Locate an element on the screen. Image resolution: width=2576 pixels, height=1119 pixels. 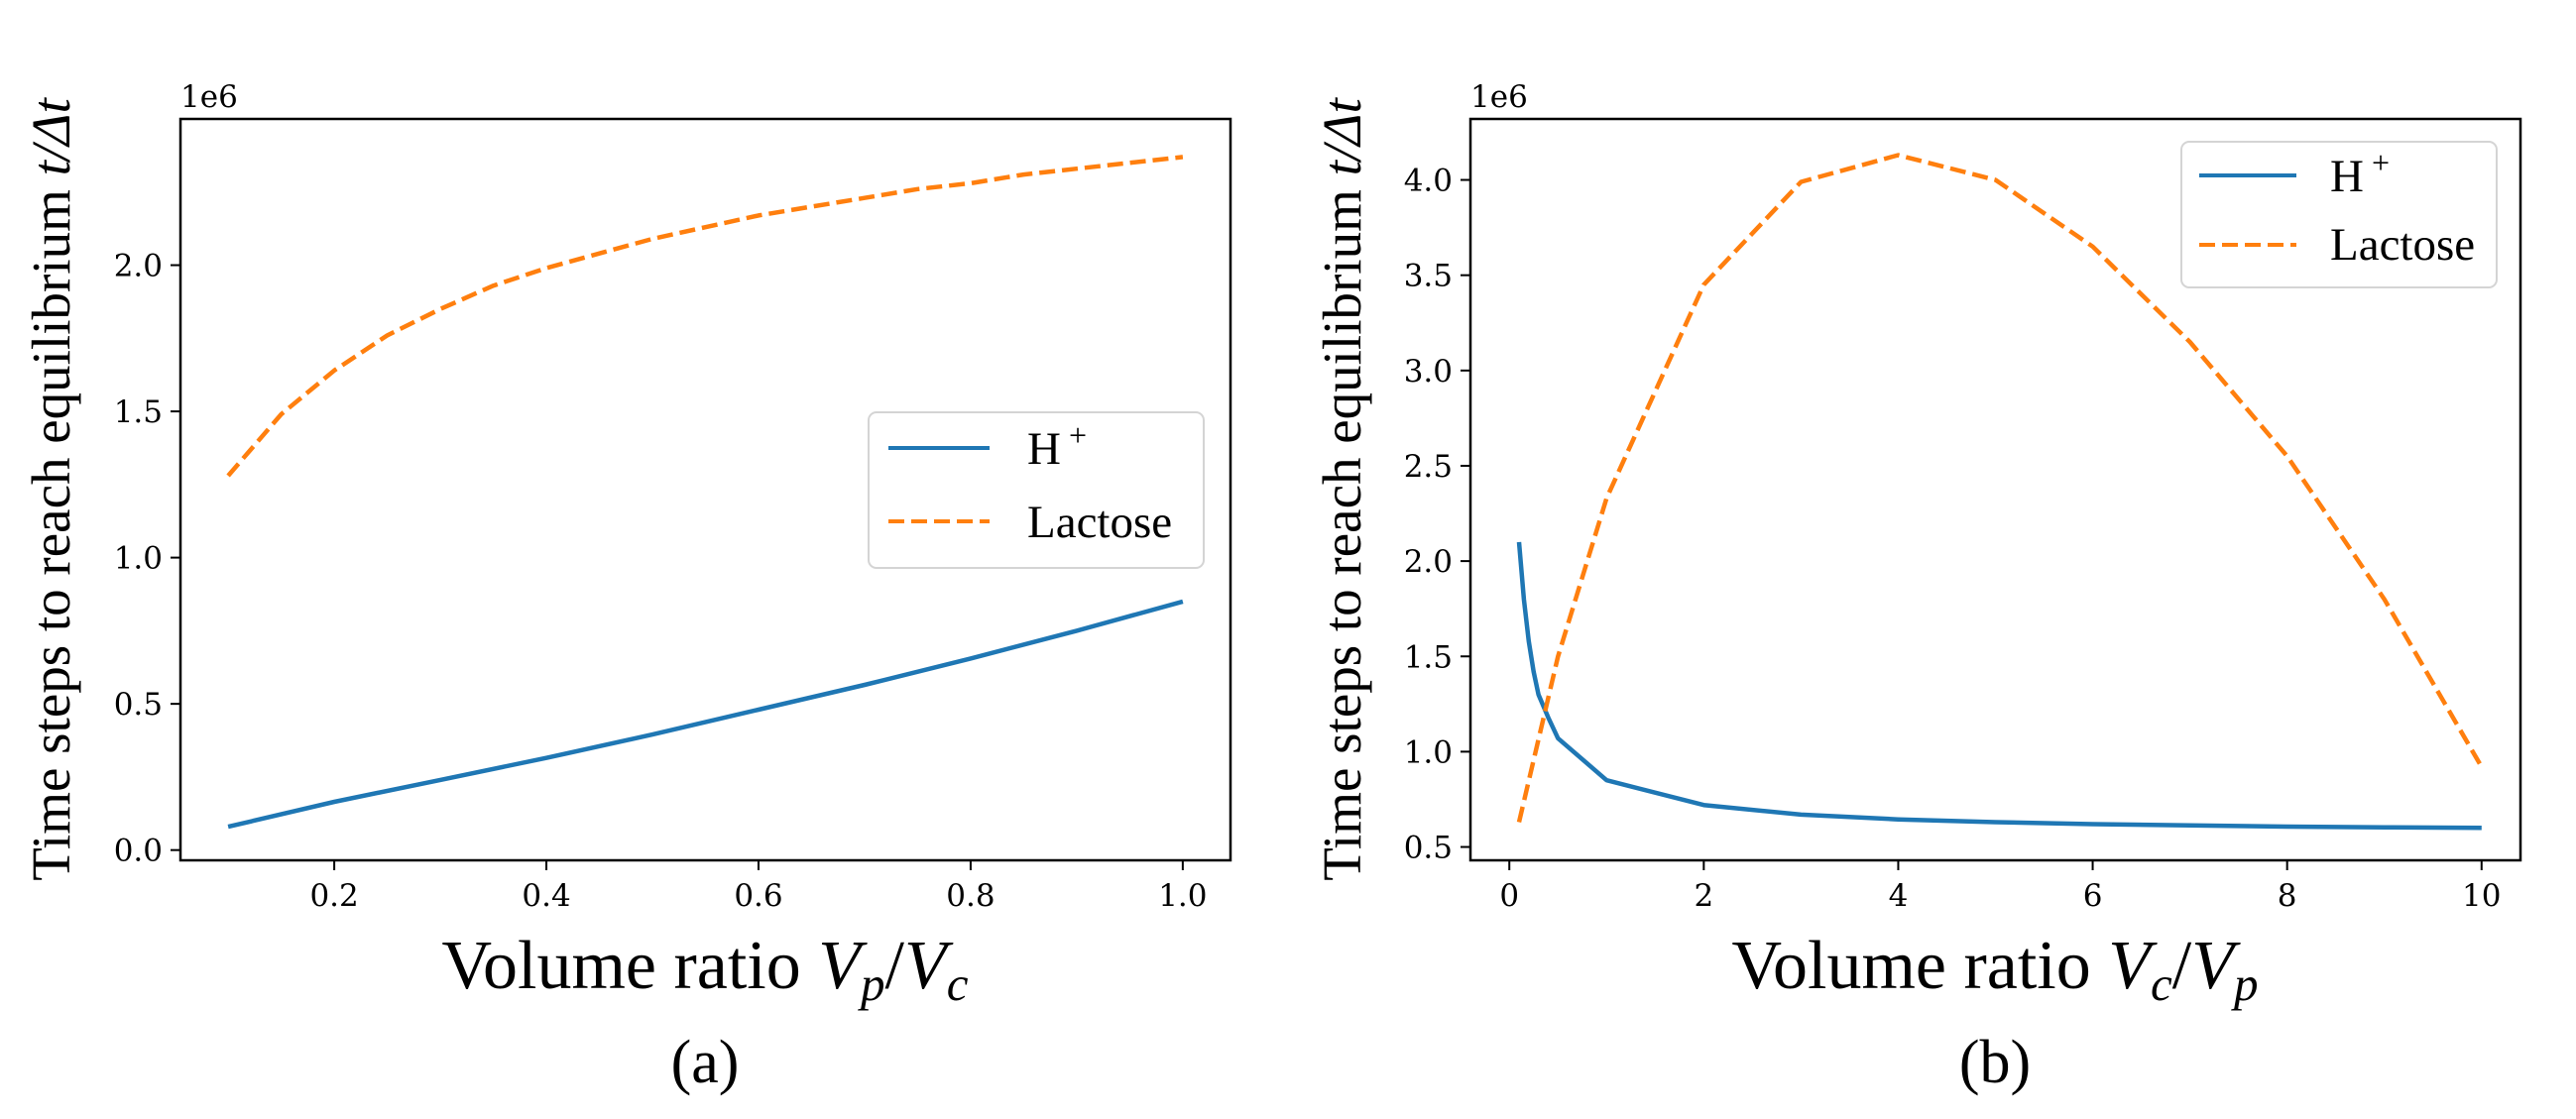
x-axis-slash-a: / is located at coordinates (895, 966).